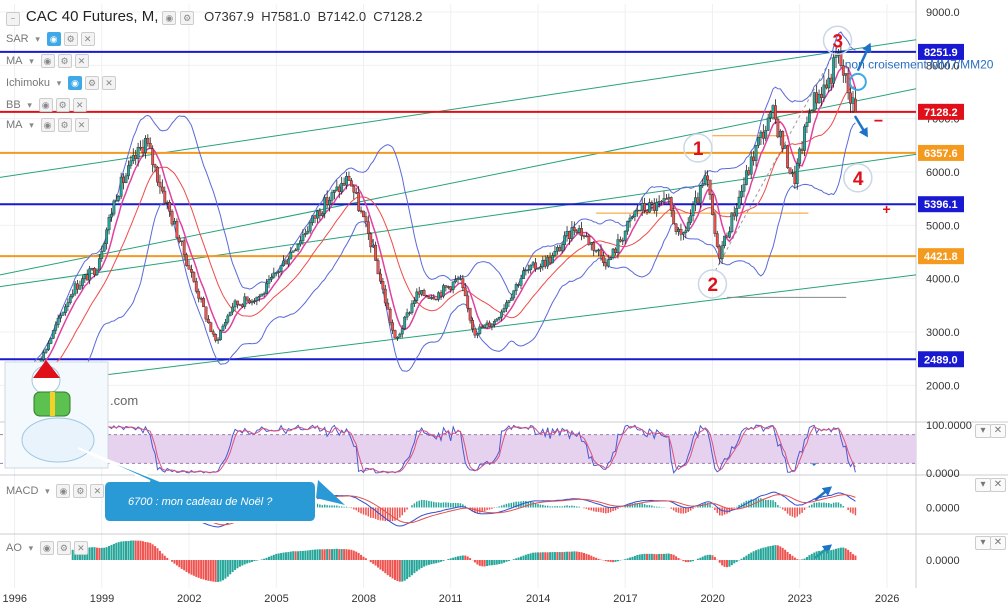 Image resolution: width=1008 pixels, height=605 pixels. What do you see at coordinates (92, 16) in the screenshot?
I see `symbol-title: CAC 40 Futures, M,` at bounding box center [92, 16].